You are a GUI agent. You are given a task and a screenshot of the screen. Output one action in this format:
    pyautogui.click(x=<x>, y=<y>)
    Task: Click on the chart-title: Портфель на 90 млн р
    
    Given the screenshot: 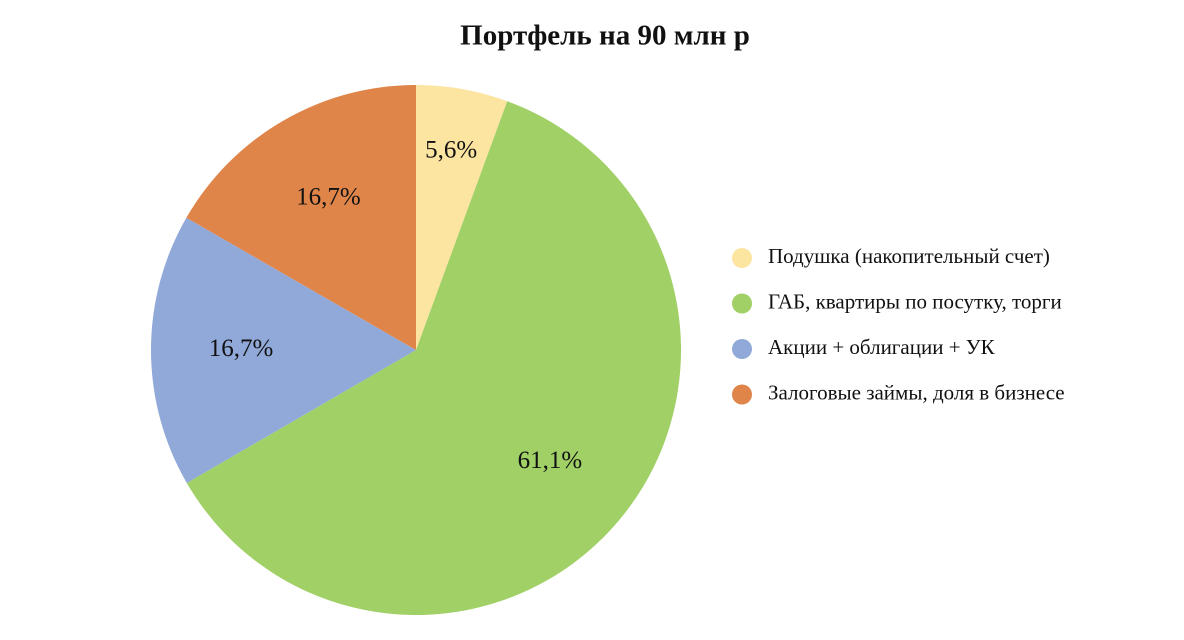 What is the action you would take?
    pyautogui.click(x=605, y=36)
    